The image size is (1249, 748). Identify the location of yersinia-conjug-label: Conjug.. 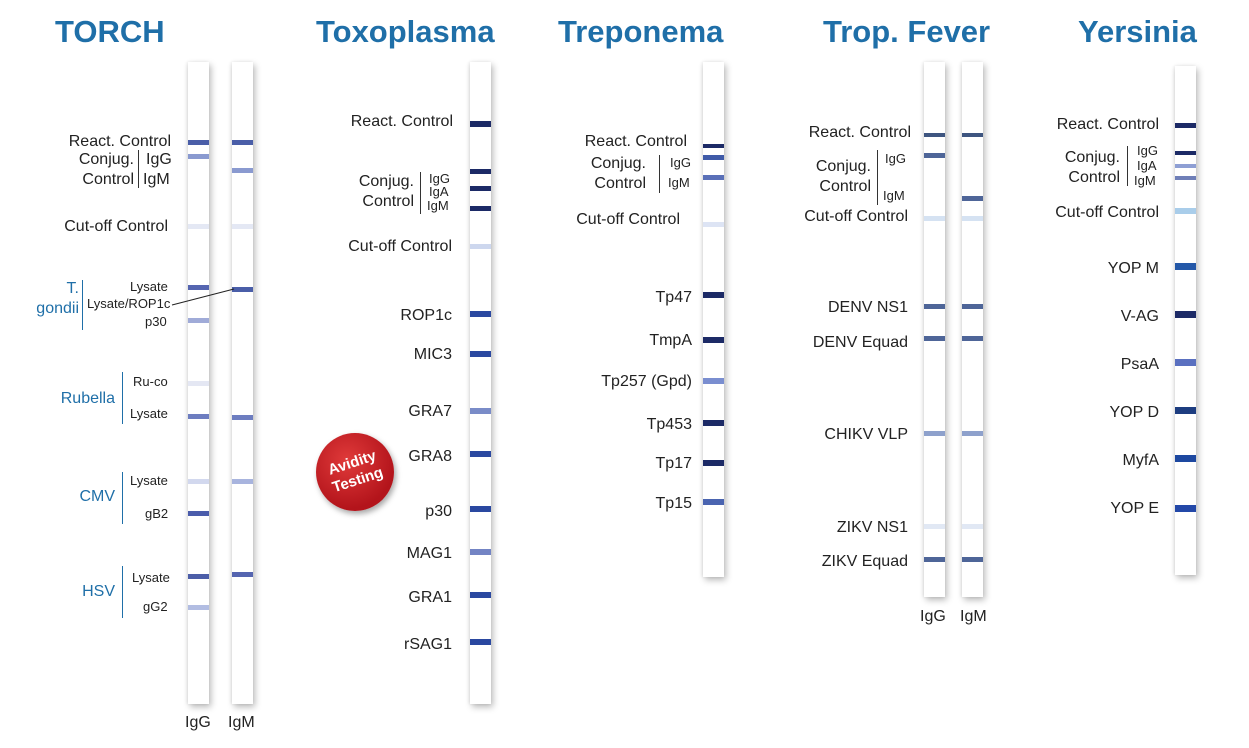
(1092, 157).